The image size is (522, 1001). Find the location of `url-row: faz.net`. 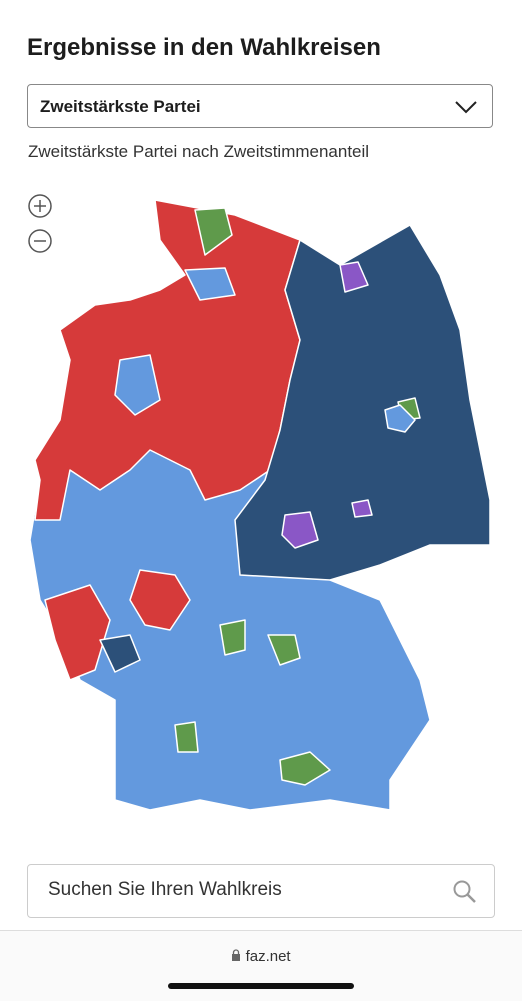

url-row: faz.net is located at coordinates (261, 956).